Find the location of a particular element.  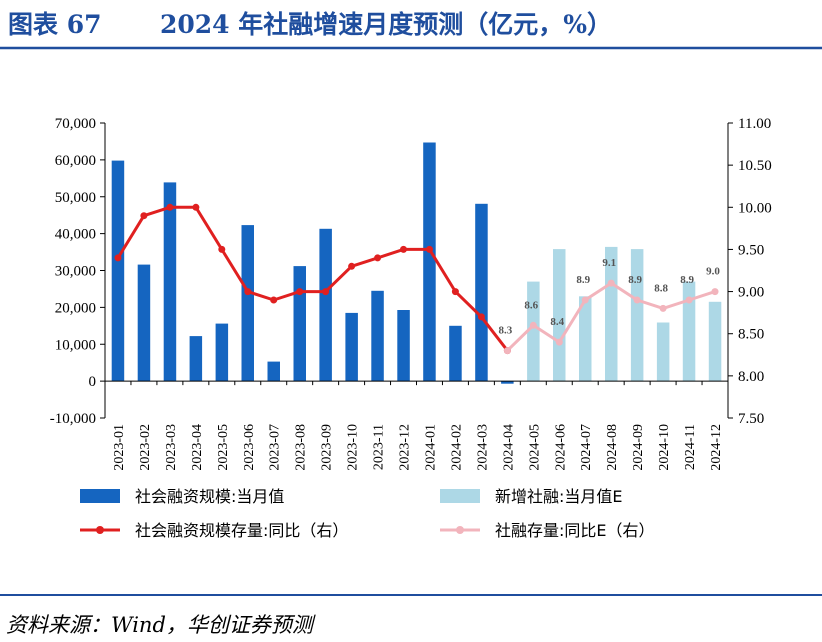

left-tick-label: -10,000 is located at coordinates (73, 419).